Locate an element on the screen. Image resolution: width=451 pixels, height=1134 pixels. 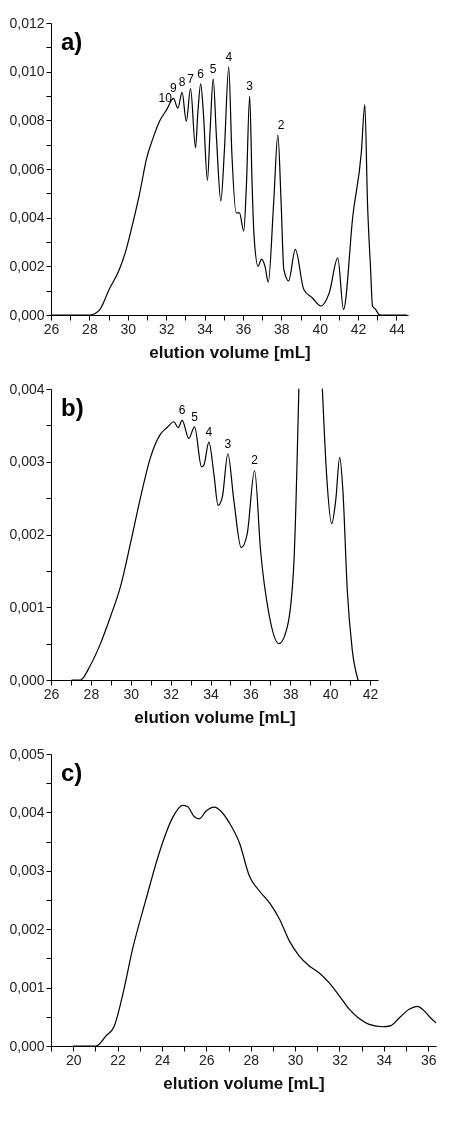
y-tick-label: 0,006 is located at coordinates (27, 168).